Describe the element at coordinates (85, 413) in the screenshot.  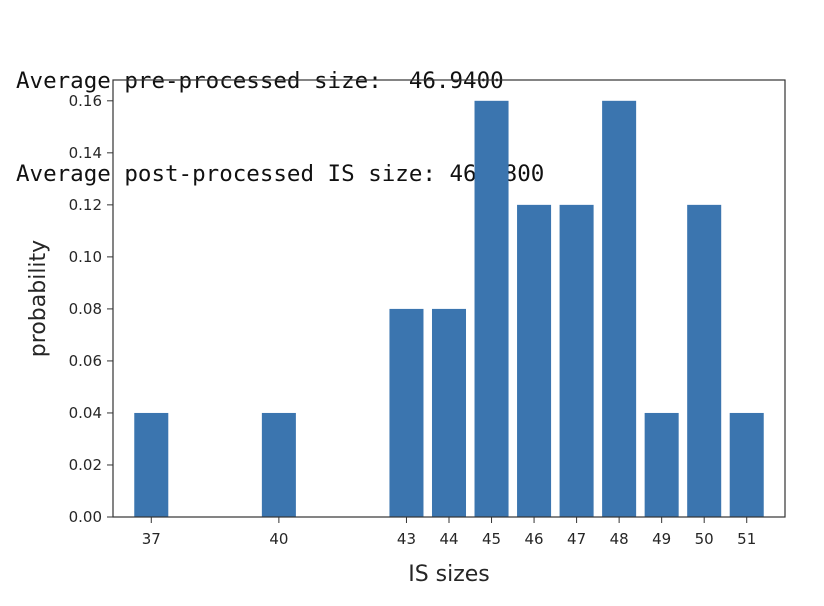
I see `y-tick-label: 0.04` at that location.